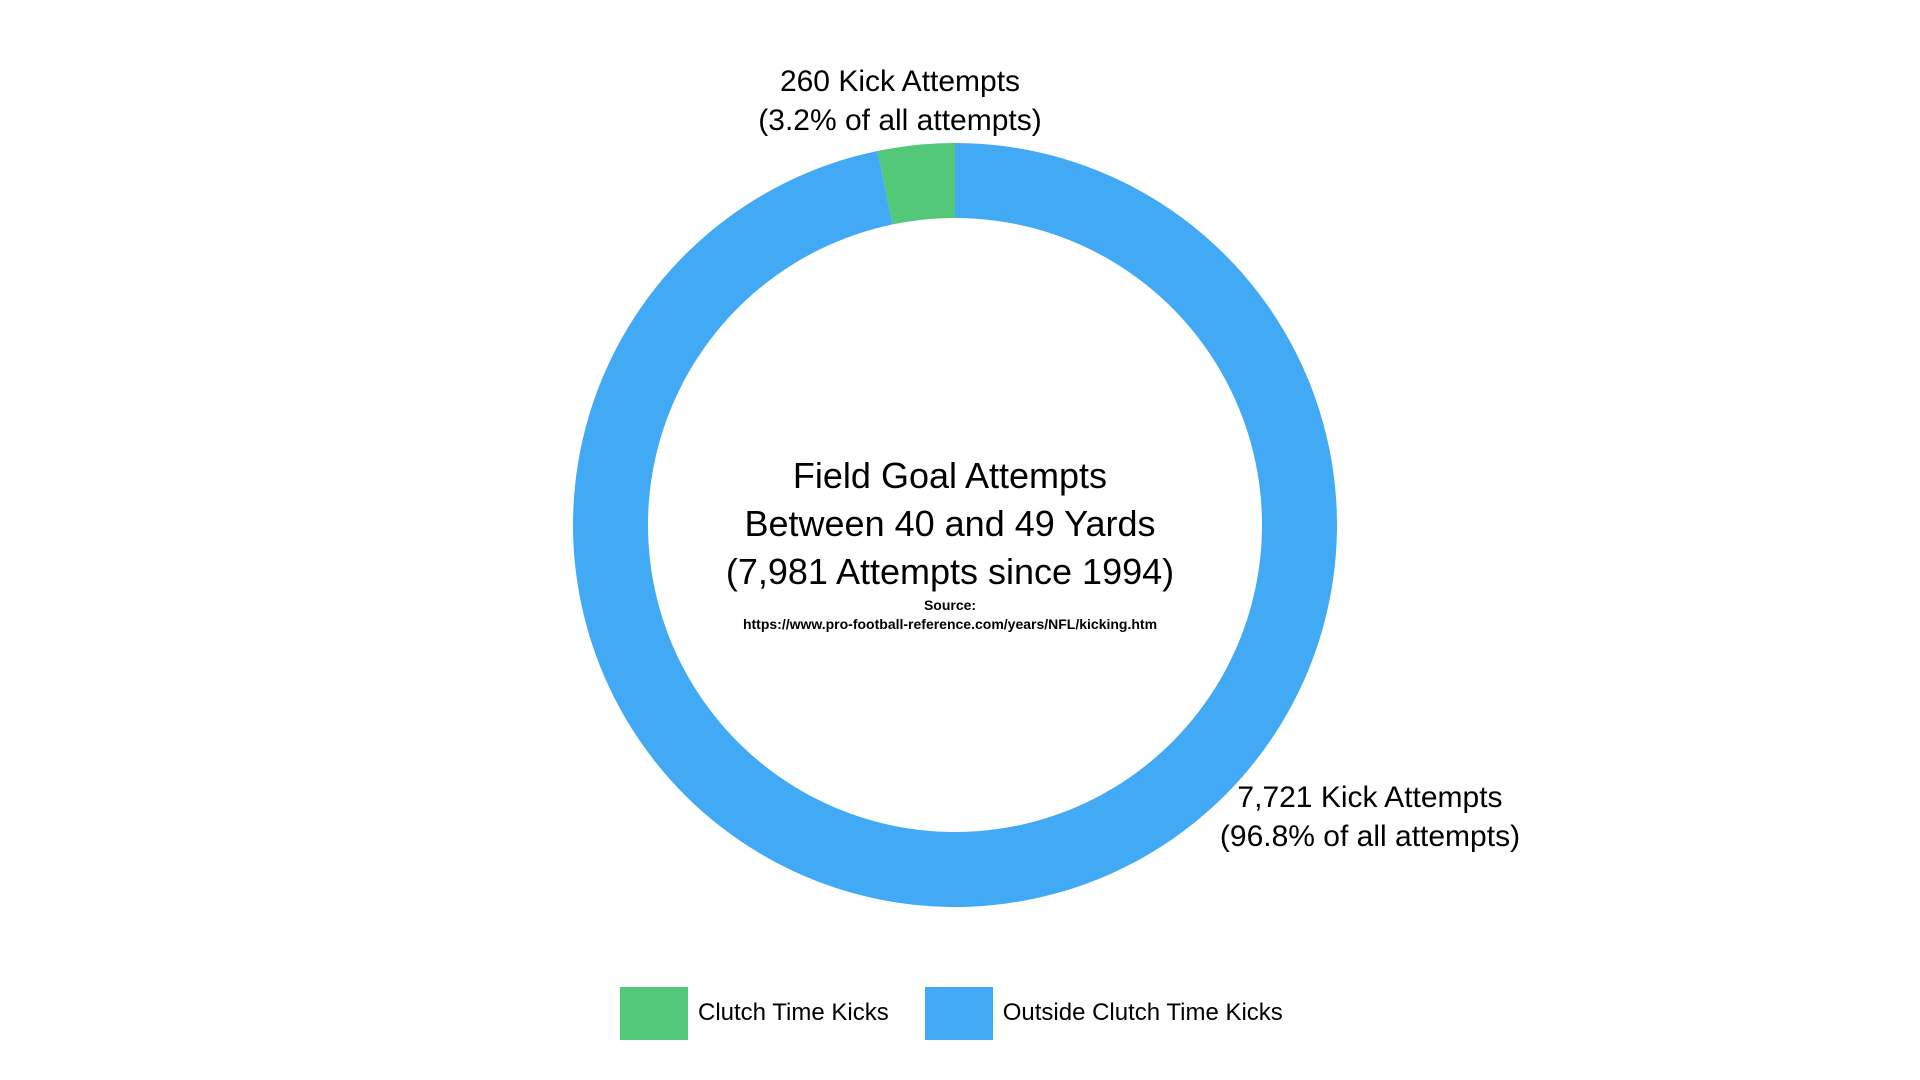 The width and height of the screenshot is (1920, 1080). What do you see at coordinates (958, 1013) in the screenshot?
I see `legend-swatch-outside` at bounding box center [958, 1013].